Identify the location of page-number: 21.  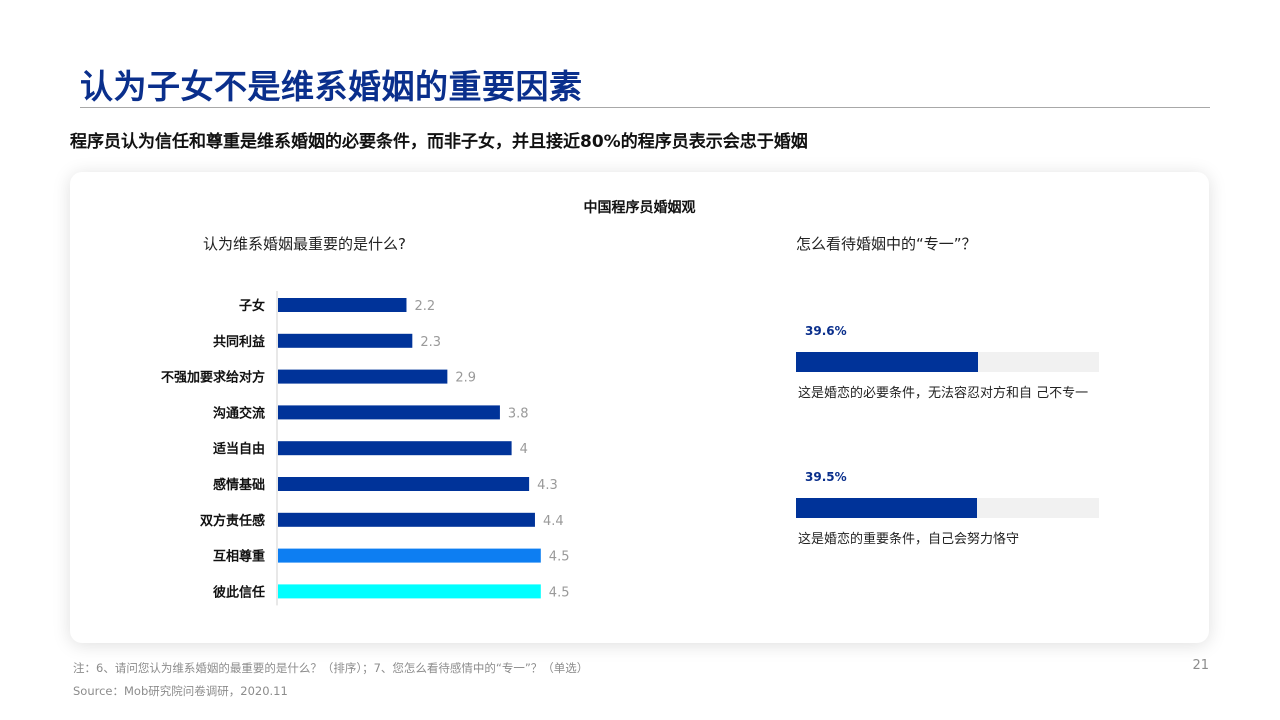
(1200, 665).